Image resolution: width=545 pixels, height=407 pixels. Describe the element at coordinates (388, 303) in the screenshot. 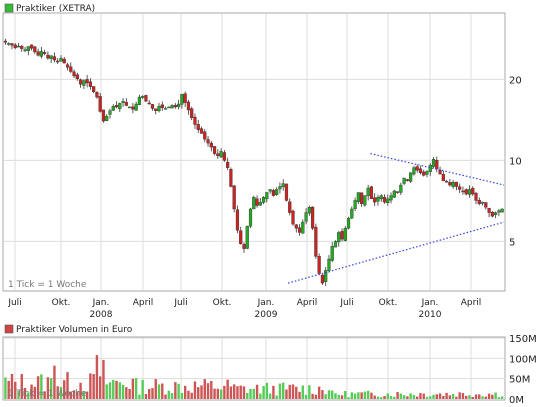

I see `x-month-label: Okt.` at that location.